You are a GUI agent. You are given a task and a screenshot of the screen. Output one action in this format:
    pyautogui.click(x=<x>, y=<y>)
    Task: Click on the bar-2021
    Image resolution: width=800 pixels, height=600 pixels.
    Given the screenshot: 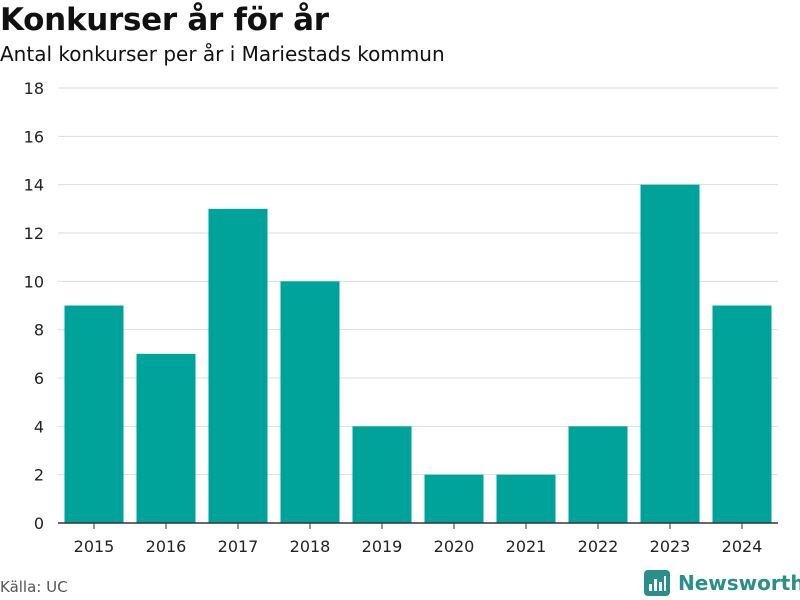 What is the action you would take?
    pyautogui.click(x=526, y=498)
    